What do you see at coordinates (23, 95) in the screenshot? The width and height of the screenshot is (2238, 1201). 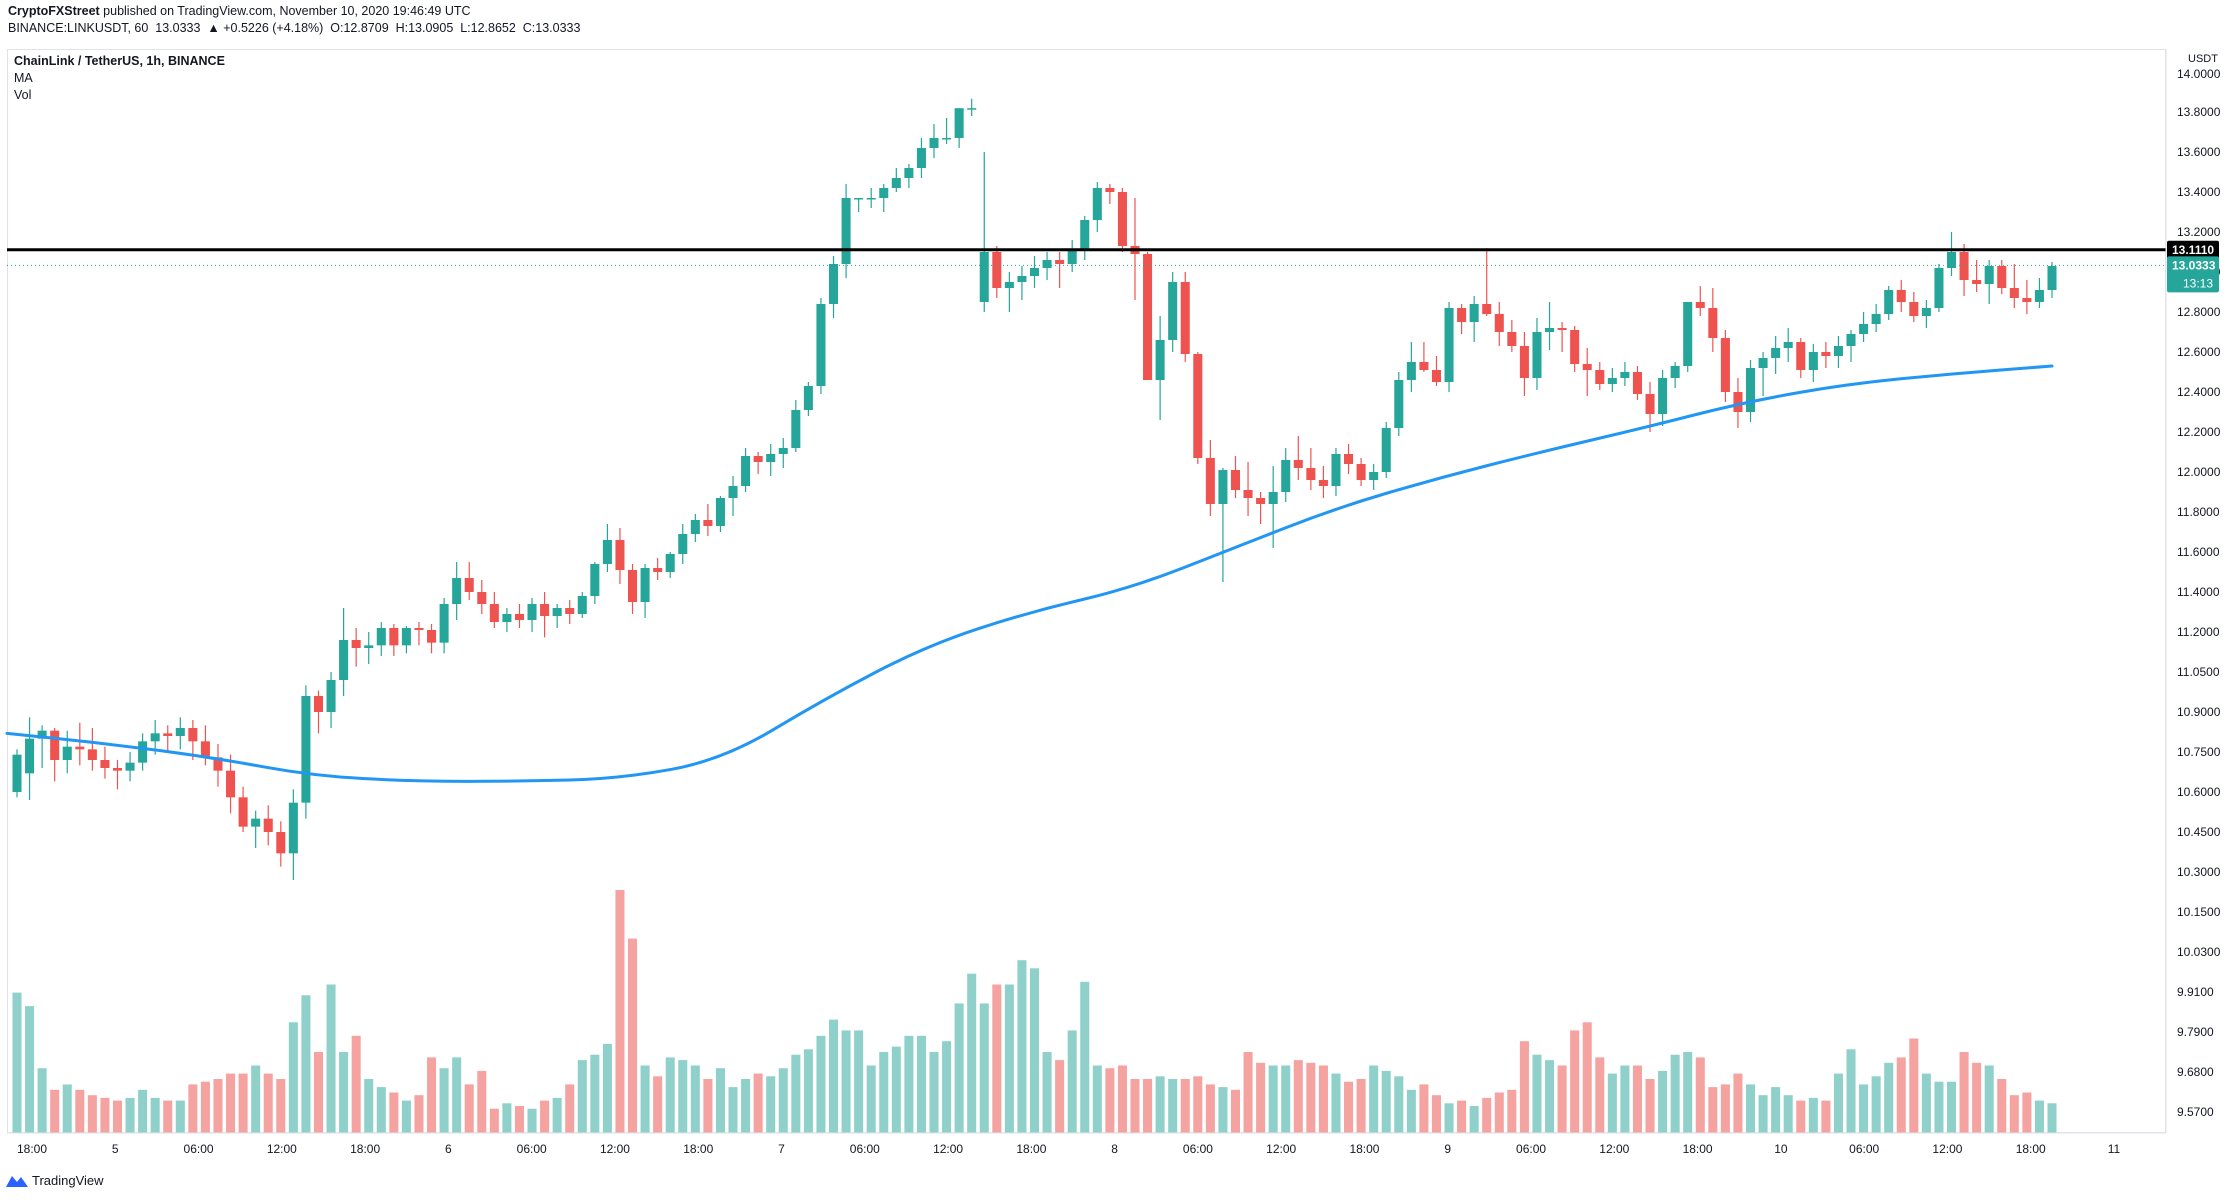 I see `legend-vol: Vol` at bounding box center [23, 95].